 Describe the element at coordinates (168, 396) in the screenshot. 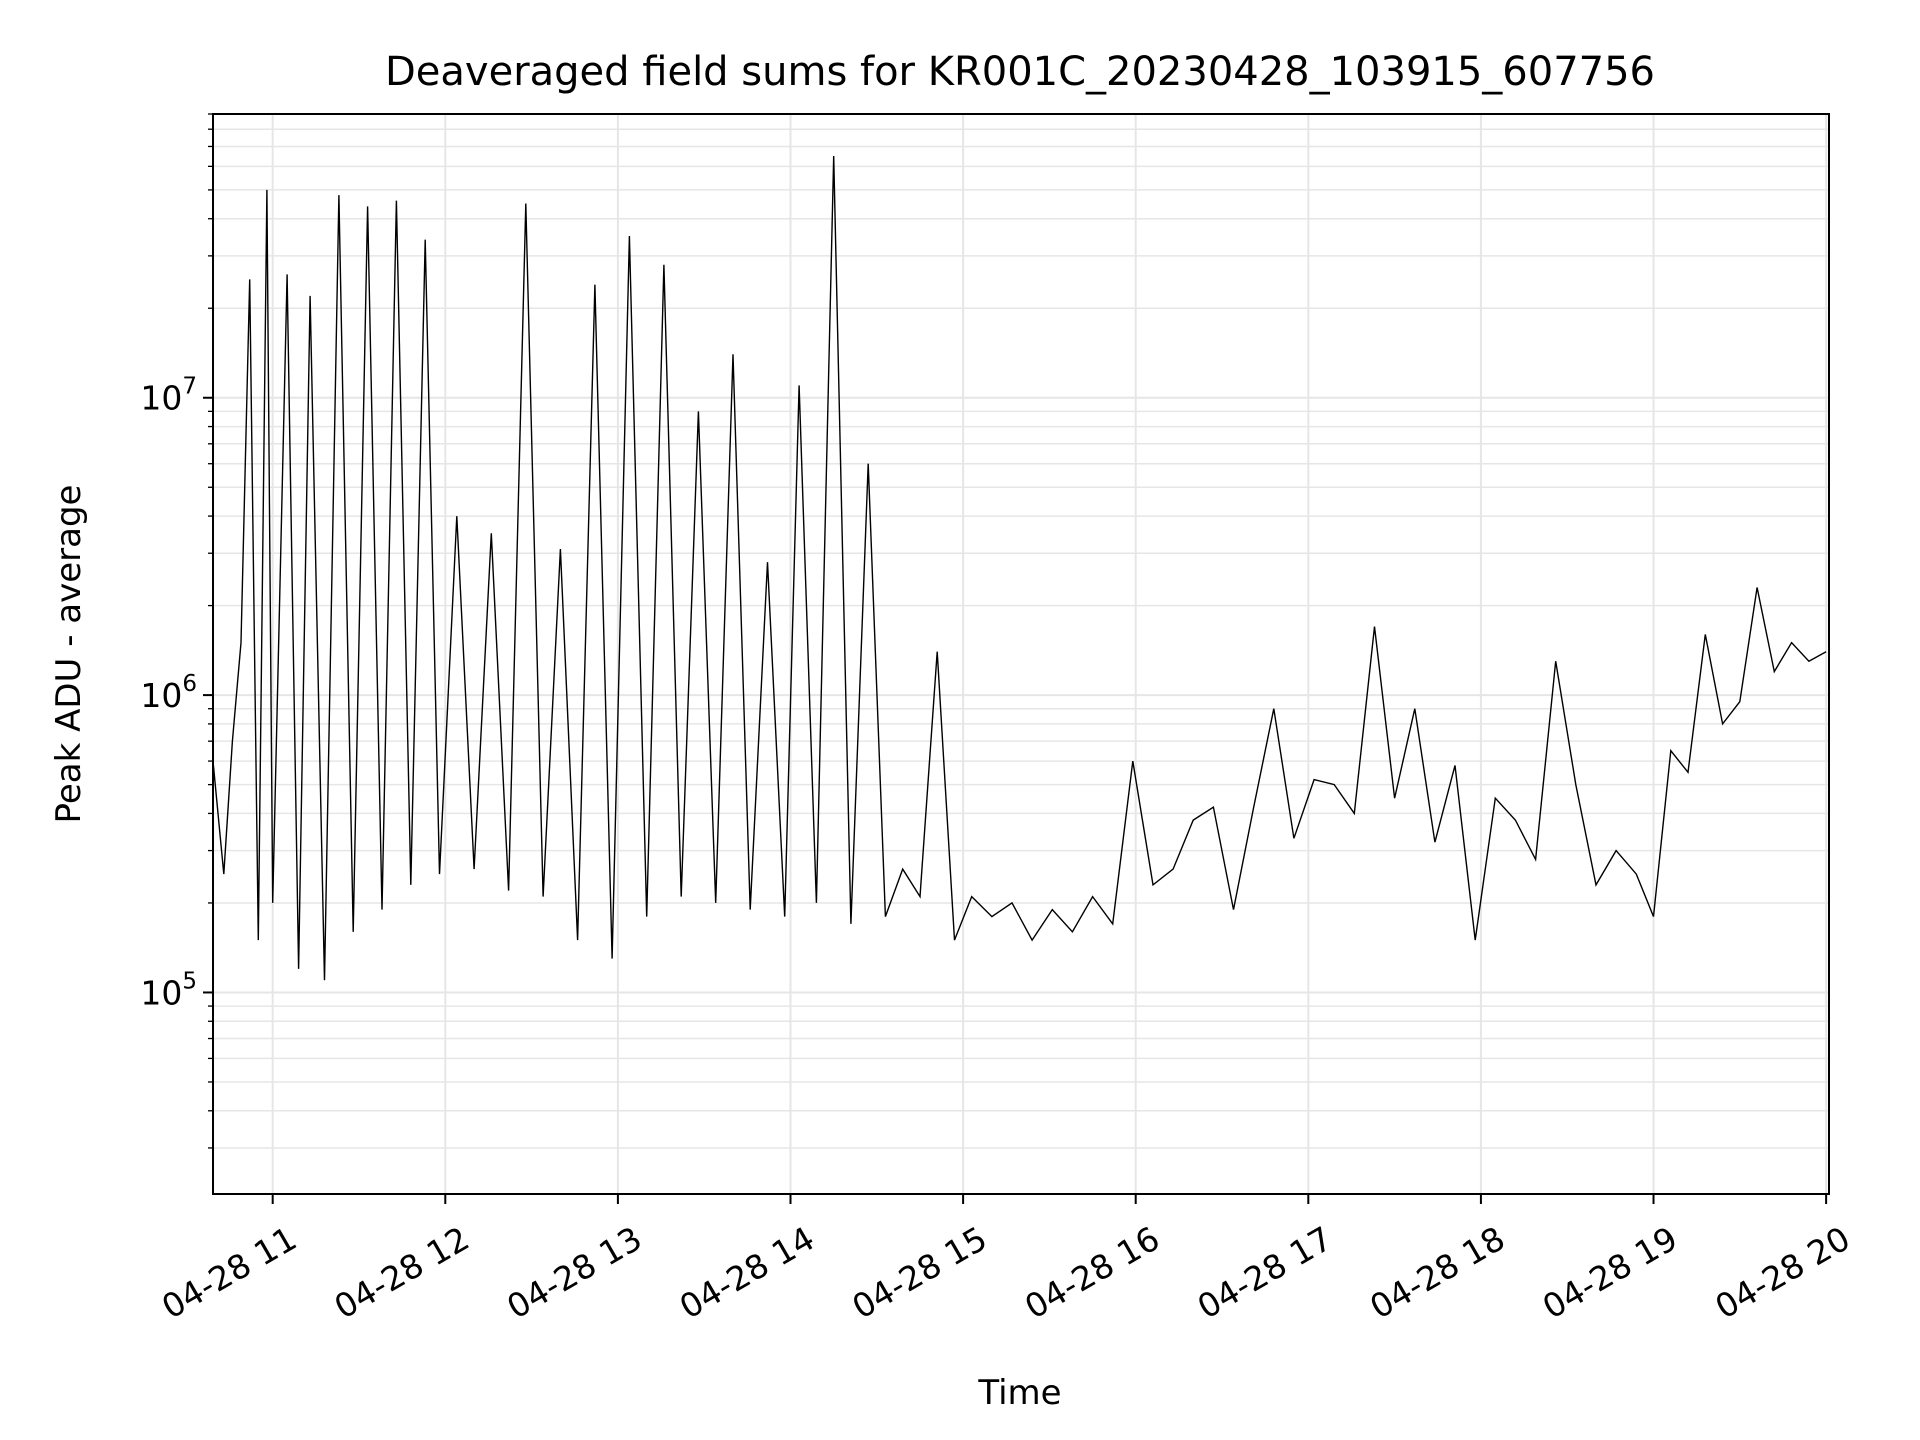

I see `y-tick-label: 10⁷` at that location.